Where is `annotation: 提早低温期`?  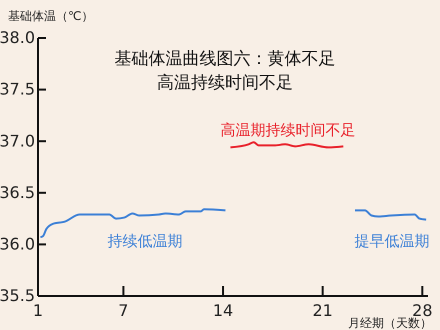 annotation: 提早低温期 is located at coordinates (392, 241).